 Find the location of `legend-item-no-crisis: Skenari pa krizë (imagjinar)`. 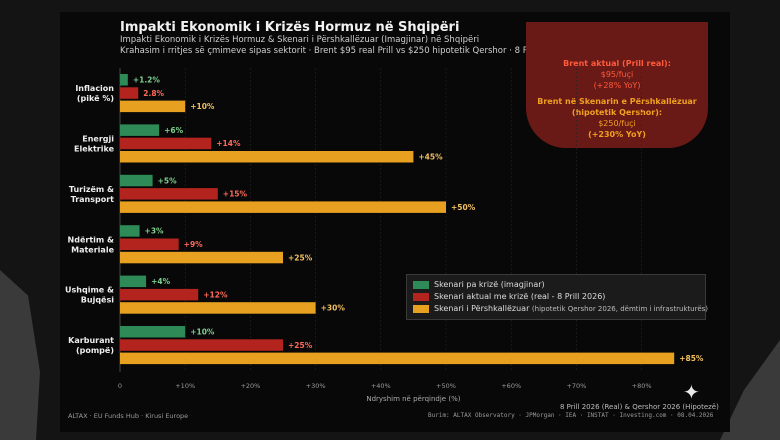

legend-item-no-crisis: Skenari pa krizë (imagjinar) is located at coordinates (479, 285).